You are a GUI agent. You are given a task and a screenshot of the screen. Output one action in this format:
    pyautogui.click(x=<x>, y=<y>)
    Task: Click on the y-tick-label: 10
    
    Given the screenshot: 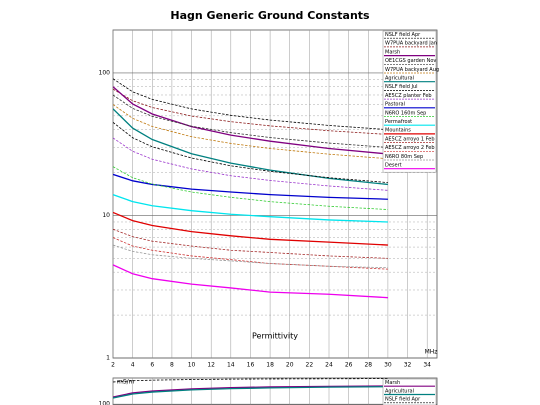 What is the action you would take?
    pyautogui.click(x=106, y=215)
    